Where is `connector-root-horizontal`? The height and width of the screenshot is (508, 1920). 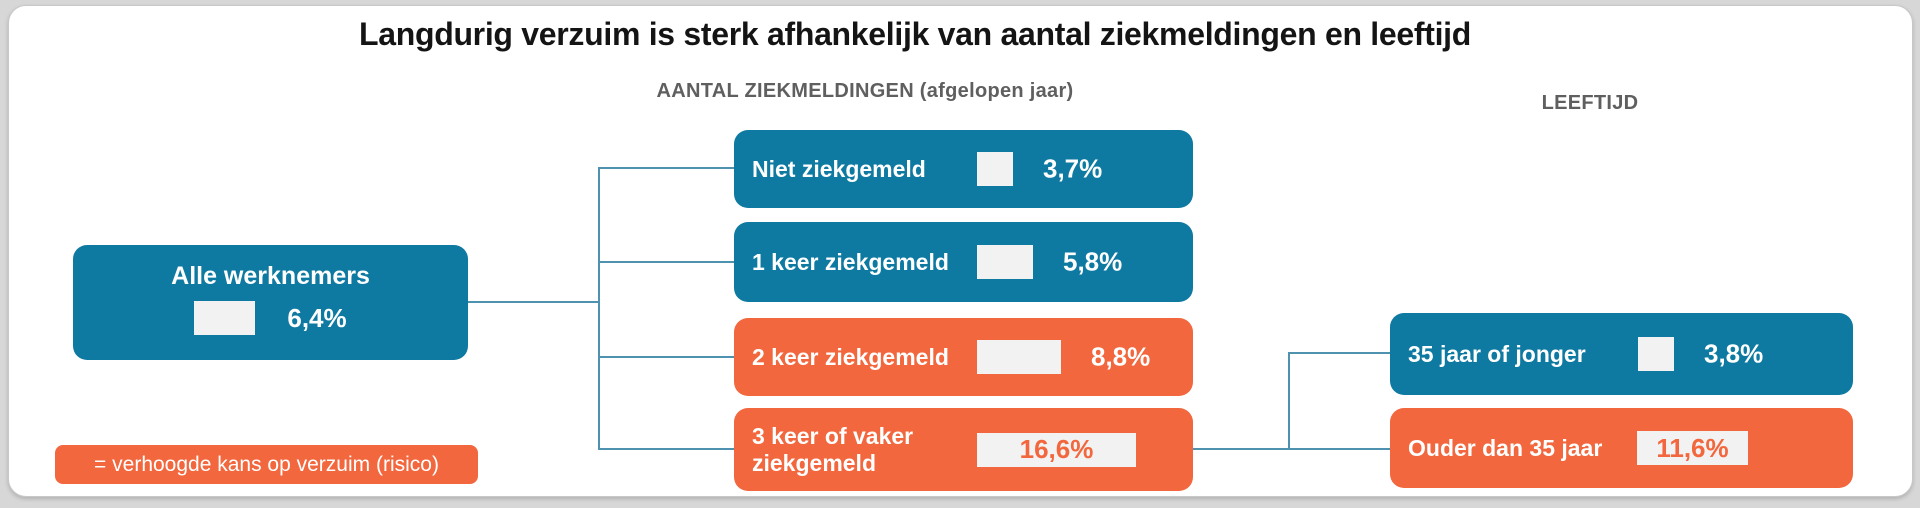 connector-root-horizontal is located at coordinates (533, 302).